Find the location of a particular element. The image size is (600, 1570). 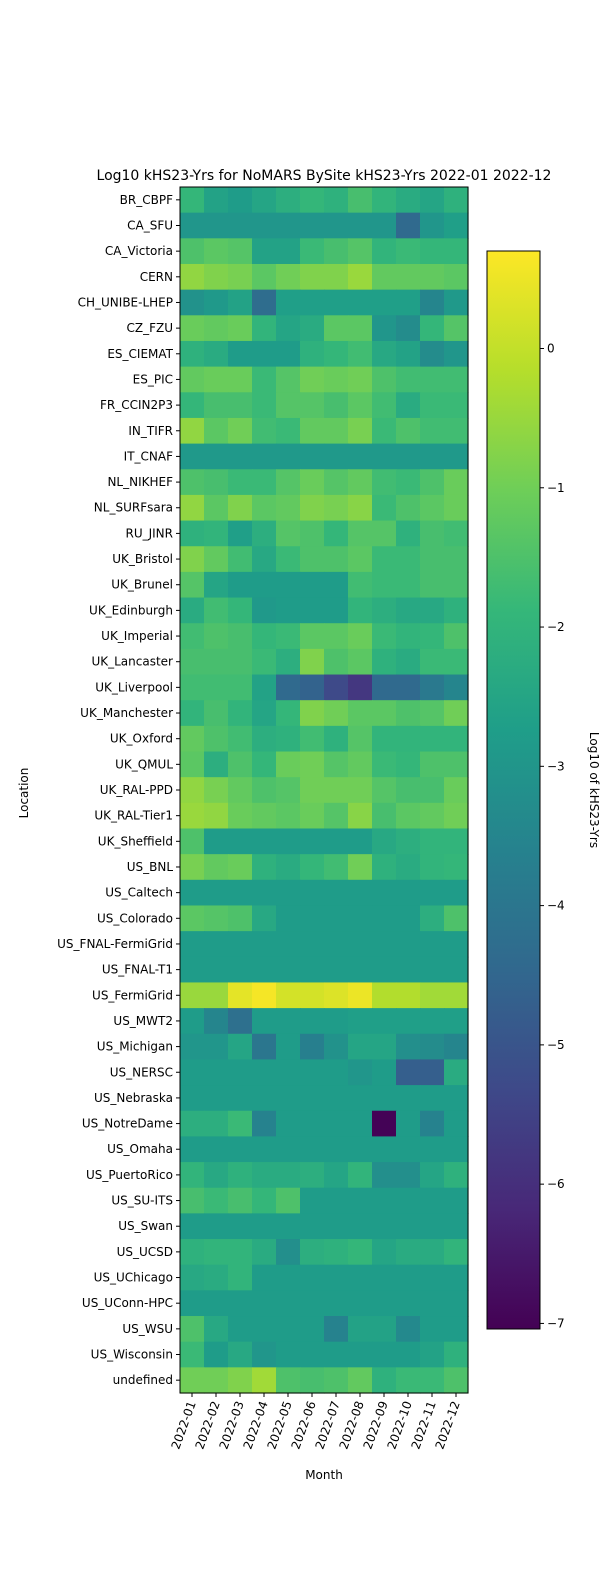

y-tick-label: NL_NIKHEF is located at coordinates (140, 482).